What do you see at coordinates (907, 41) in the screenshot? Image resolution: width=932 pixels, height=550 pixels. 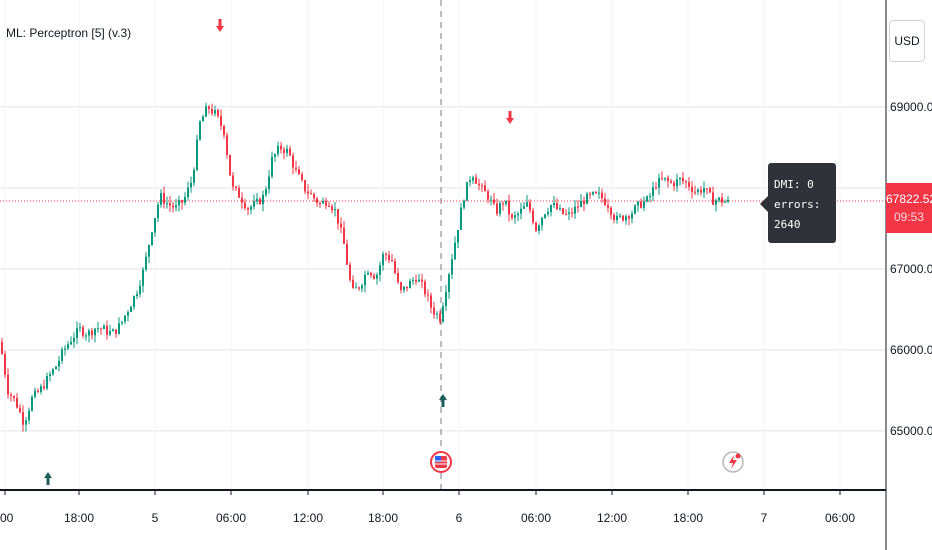 I see `currency-button: USD` at bounding box center [907, 41].